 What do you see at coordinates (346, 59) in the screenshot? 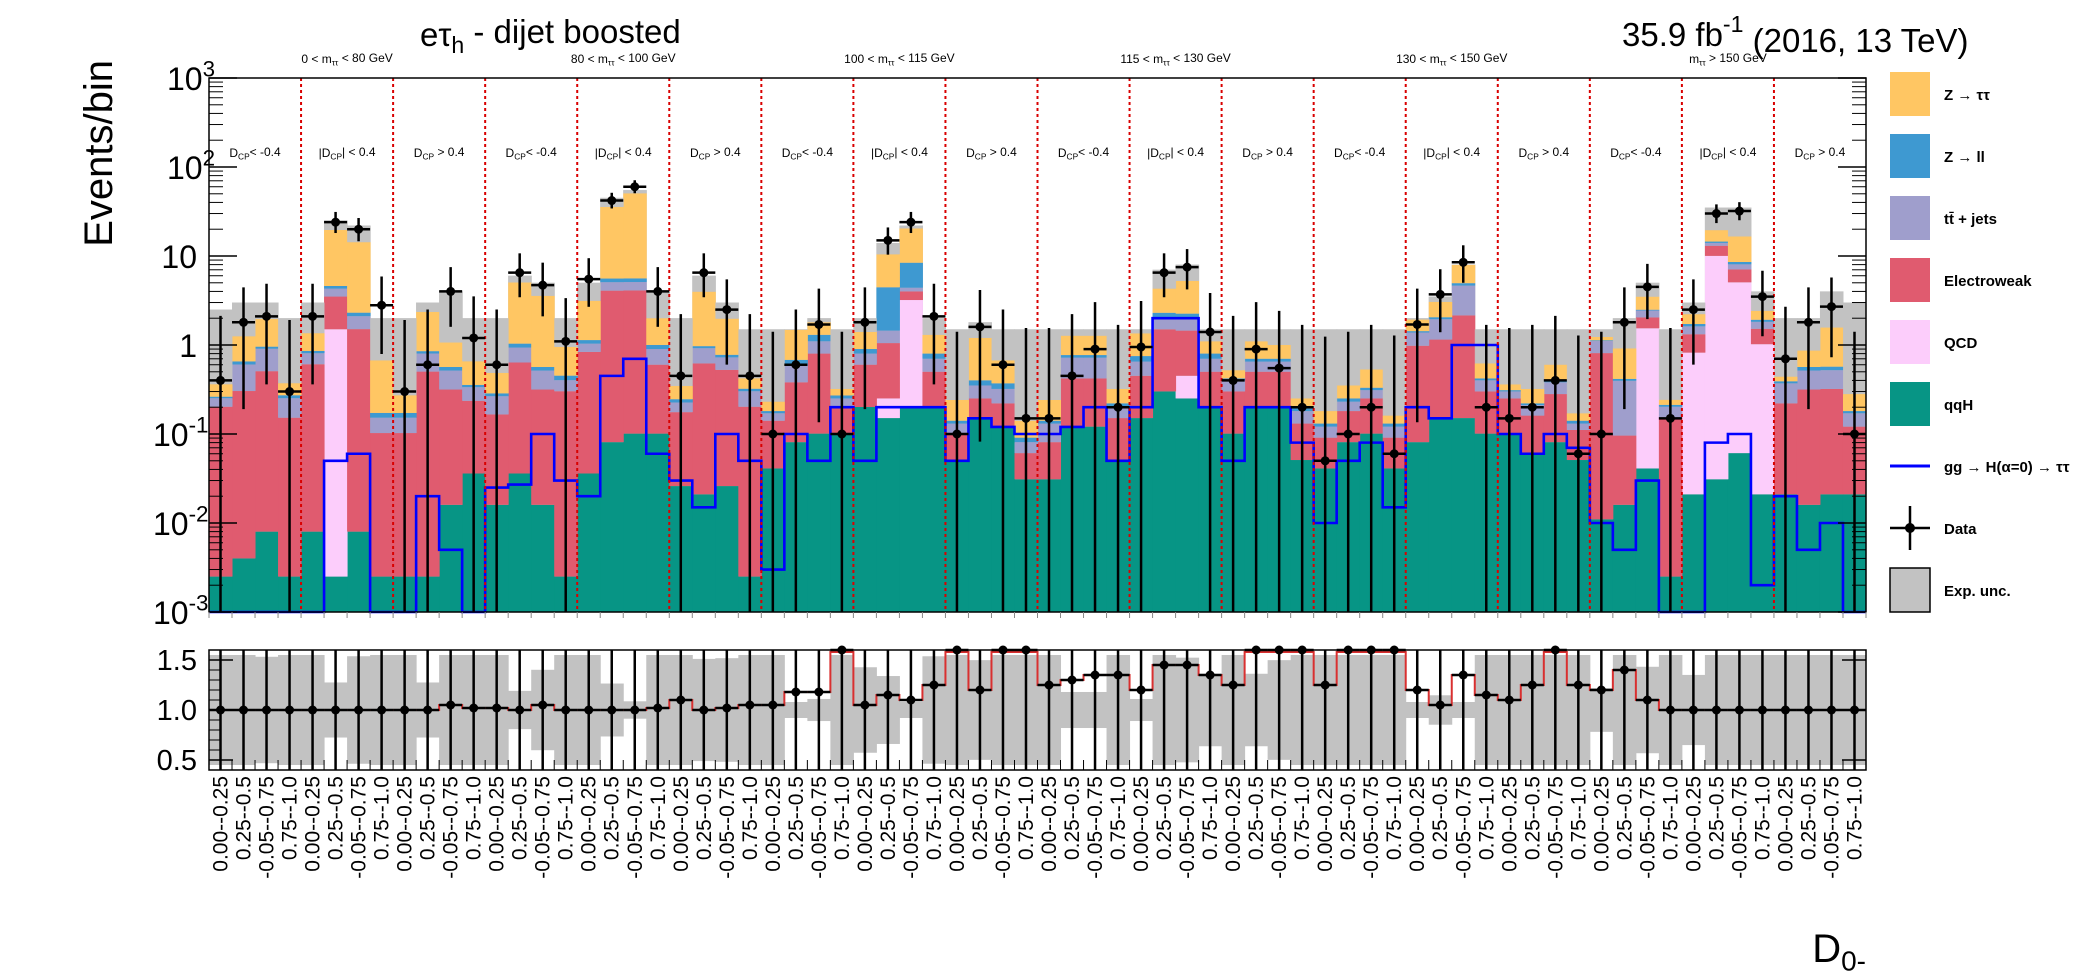
I see `mass-region-label: 0 < mττ​ < 80 GeV` at bounding box center [346, 59].